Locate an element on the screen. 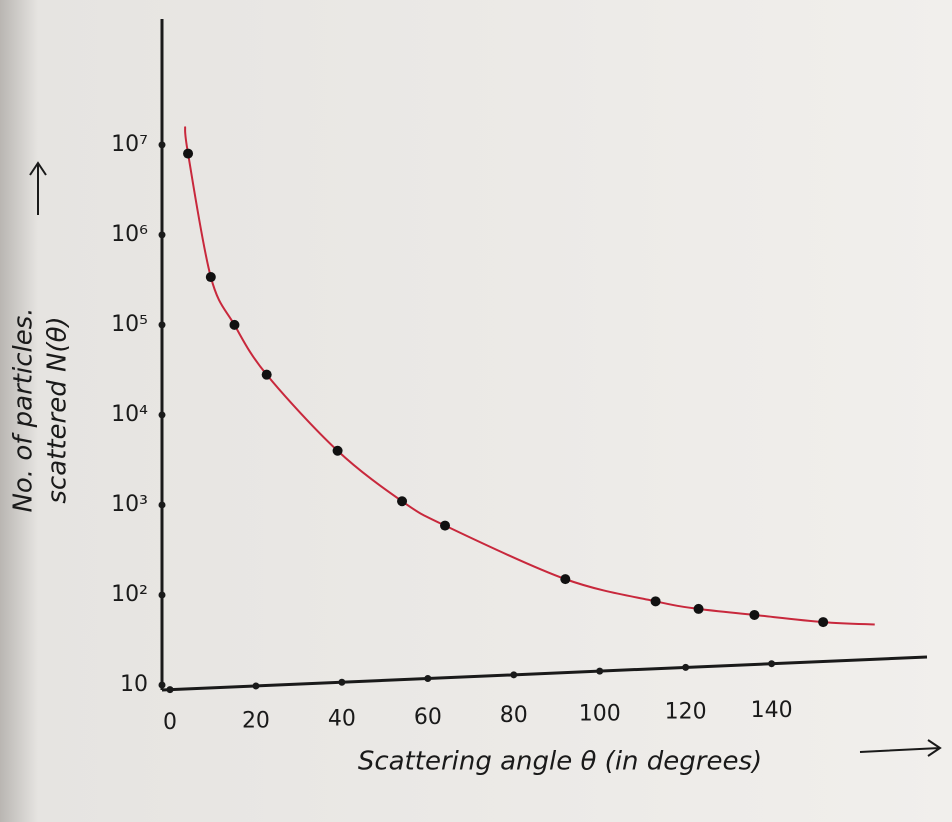 This screenshot has width=952, height=822. y-label-line: scattered N(θ) is located at coordinates (58, 409).